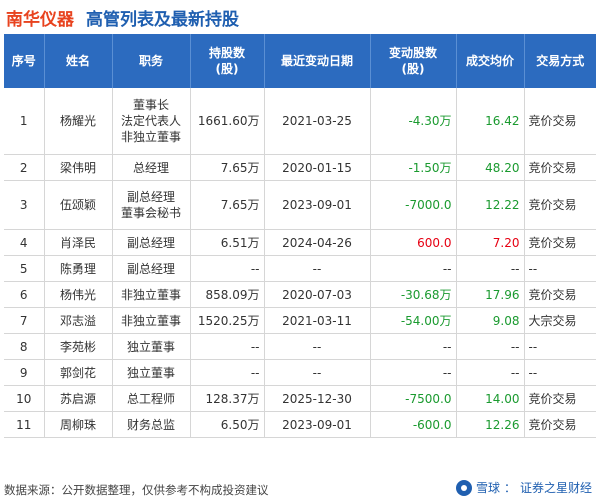 The image size is (600, 499). What do you see at coordinates (413, 320) in the screenshot?
I see `change-shares: -54.00万` at bounding box center [413, 320].